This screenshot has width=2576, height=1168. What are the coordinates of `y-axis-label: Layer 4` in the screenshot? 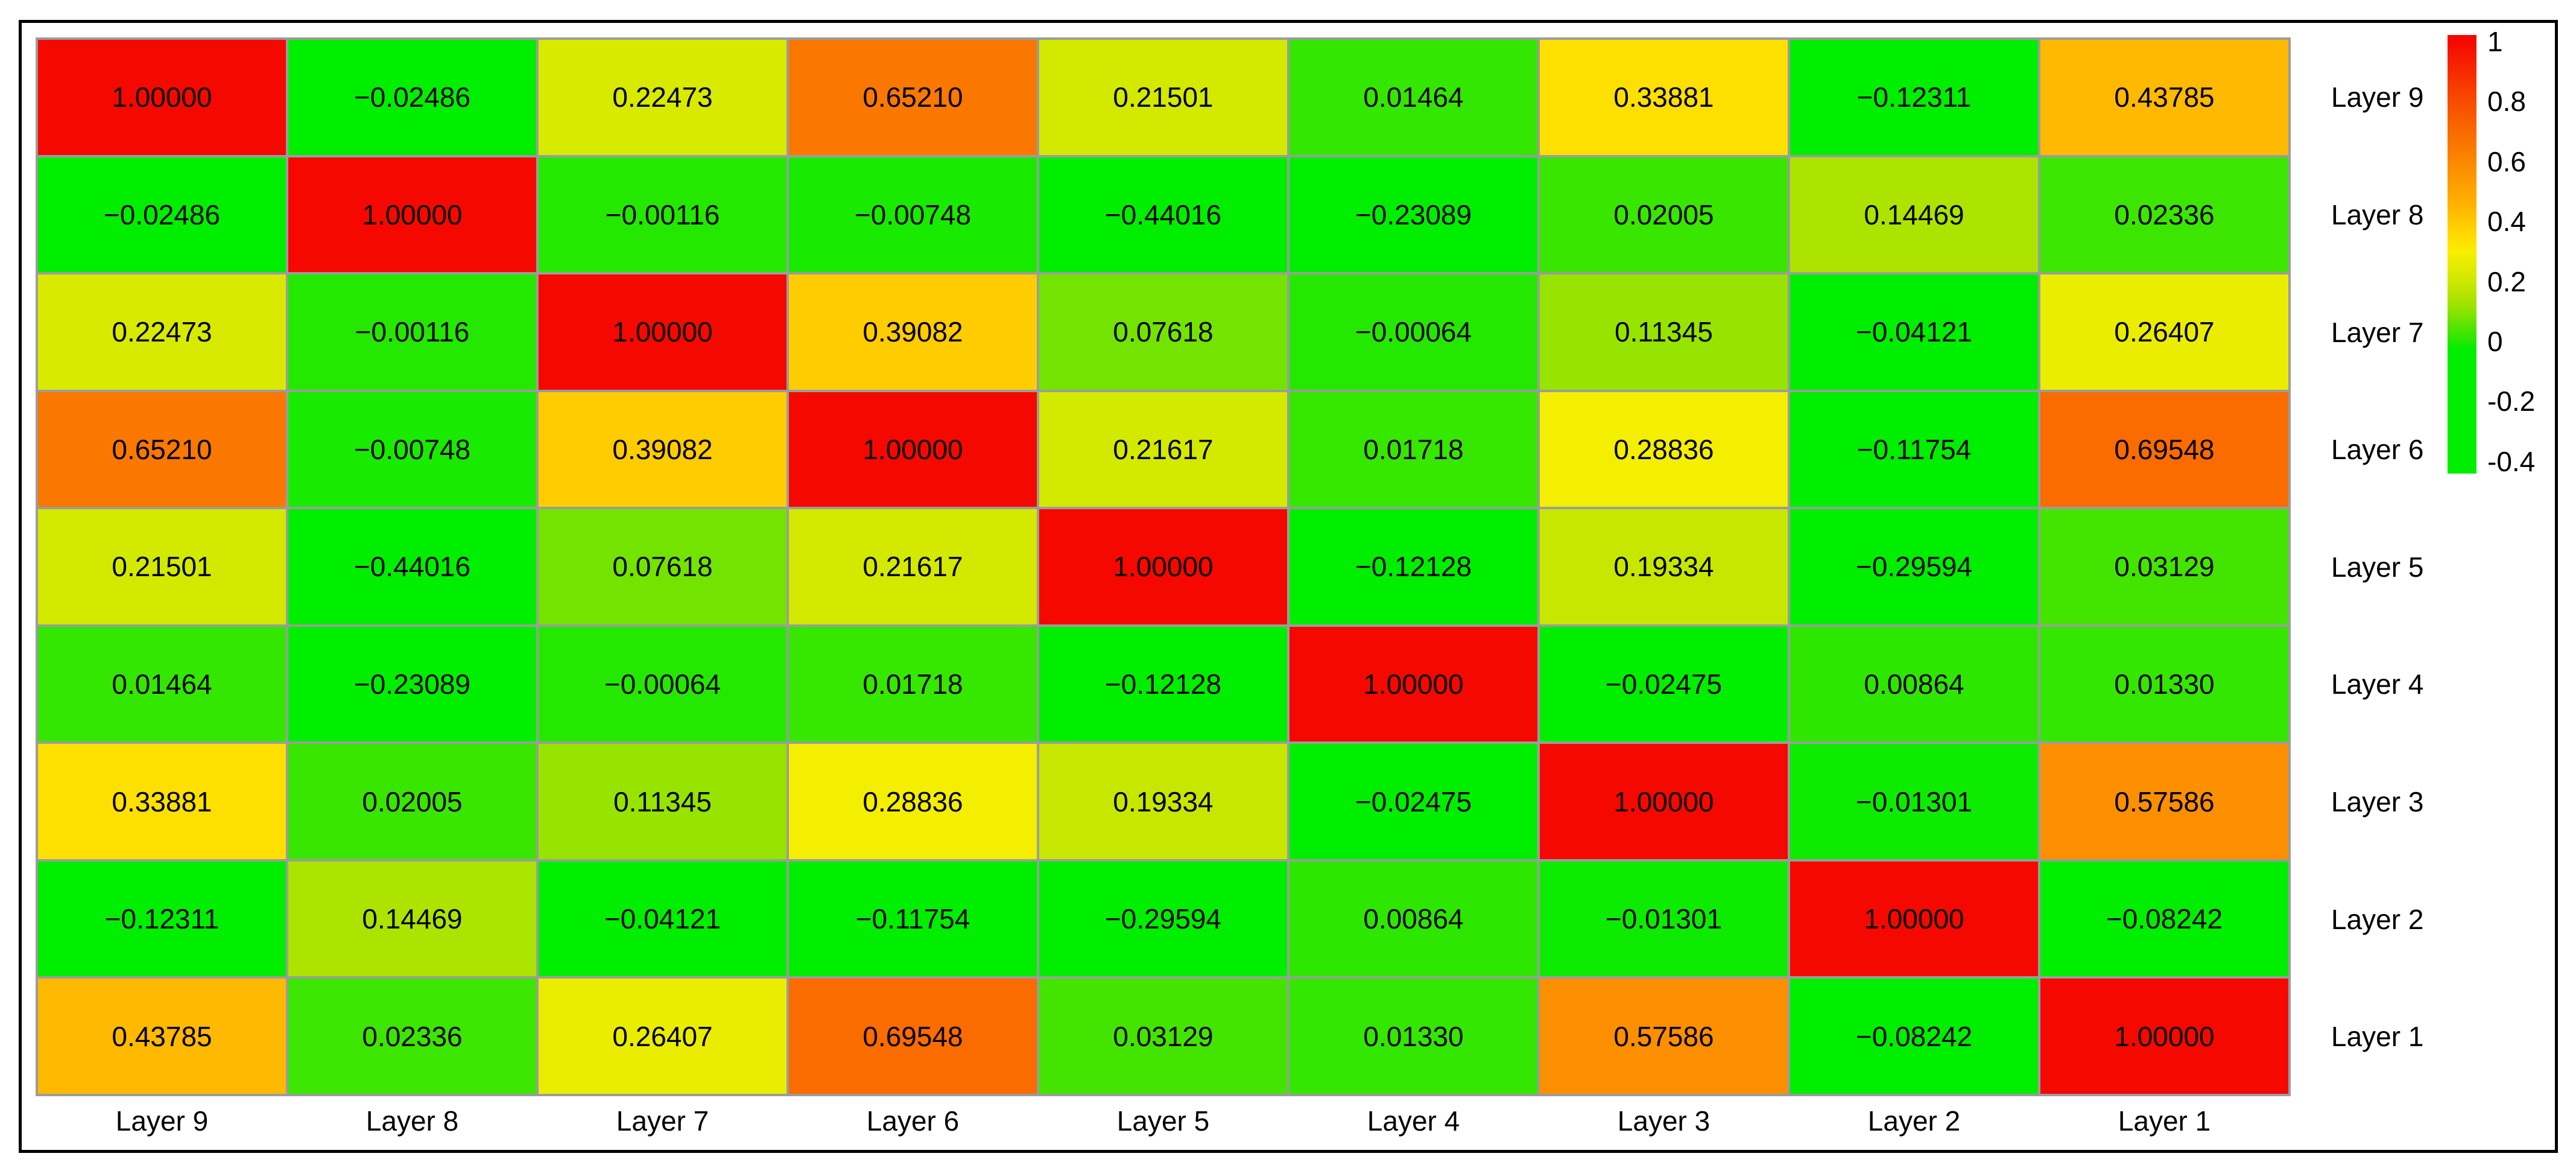 It's located at (2377, 684).